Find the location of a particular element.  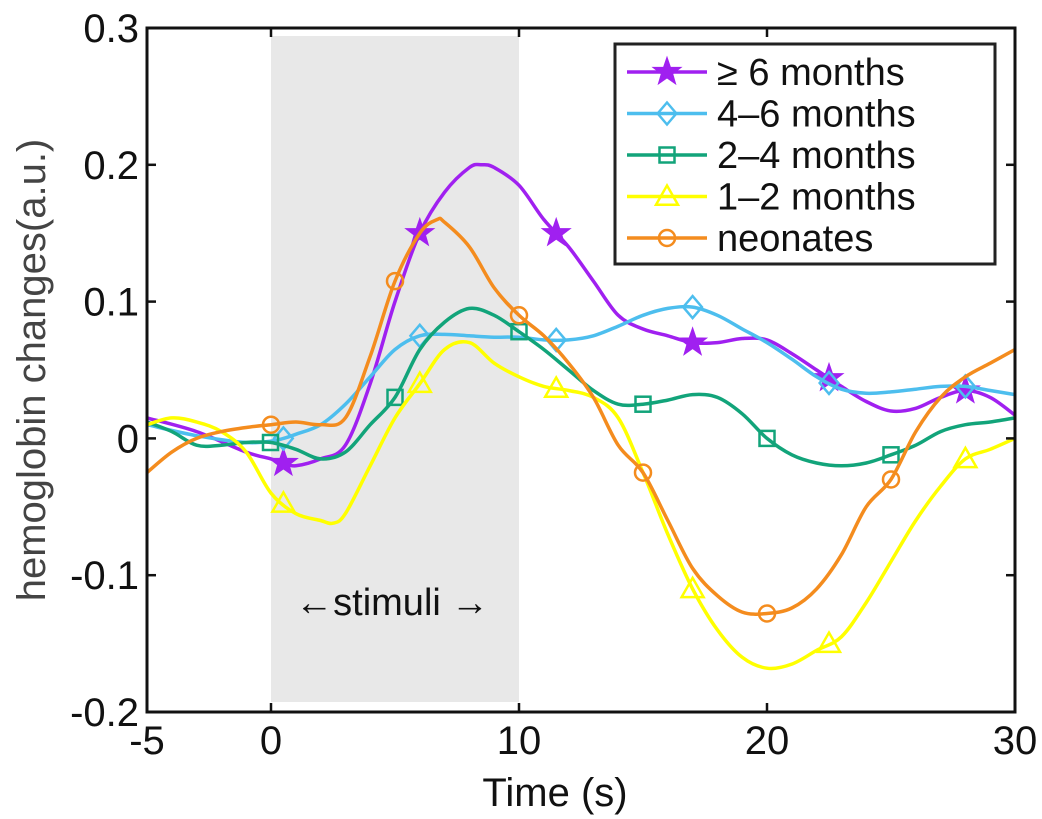

legend-label: 1–2 months is located at coordinates (816, 198).